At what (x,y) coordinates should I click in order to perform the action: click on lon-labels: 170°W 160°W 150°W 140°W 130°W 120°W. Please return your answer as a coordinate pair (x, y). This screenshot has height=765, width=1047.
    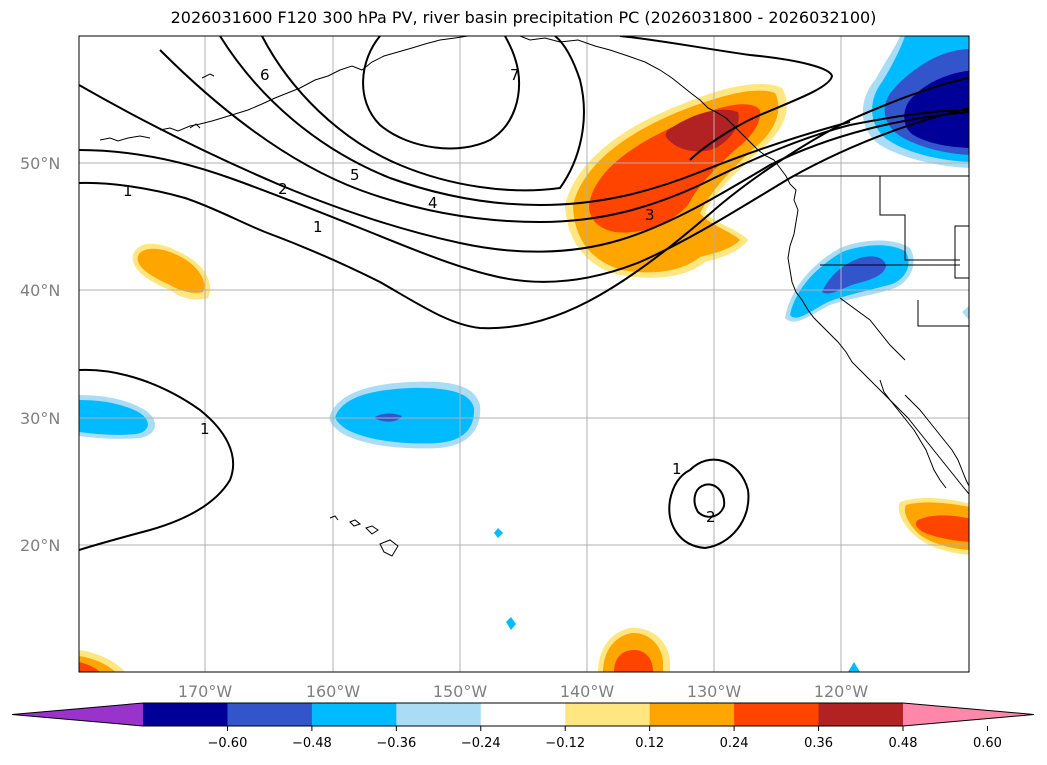
    Looking at the image, I should click on (523, 691).